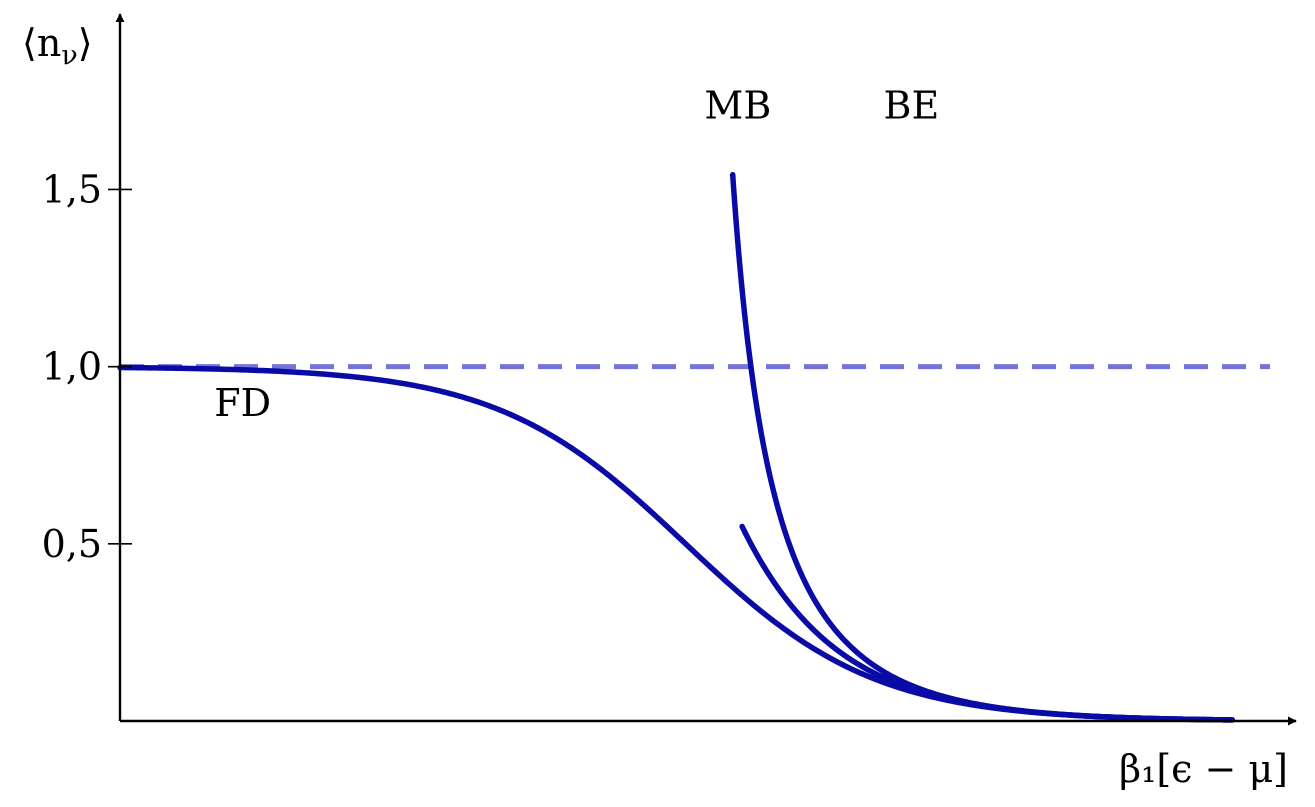 This screenshot has height=807, width=1315. Describe the element at coordinates (72, 367) in the screenshot. I see `y-tick-label-1: 1,0` at that location.